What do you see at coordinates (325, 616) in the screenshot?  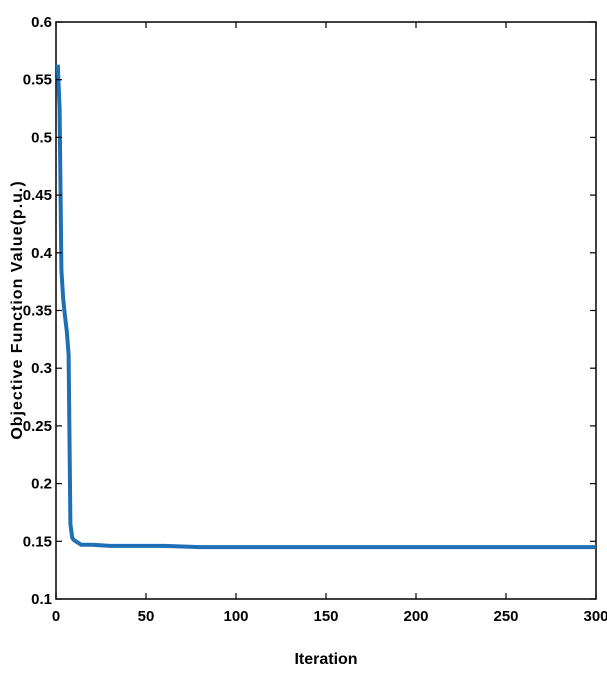 I see `x-tick-label: 150` at bounding box center [325, 616].